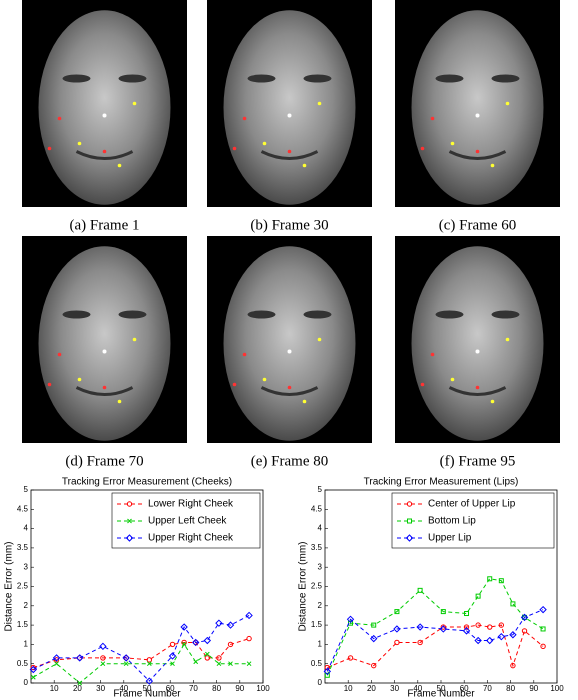 The width and height of the screenshot is (578, 700). What do you see at coordinates (23, 663) in the screenshot?
I see `y-tick-label: 0.5` at bounding box center [23, 663].